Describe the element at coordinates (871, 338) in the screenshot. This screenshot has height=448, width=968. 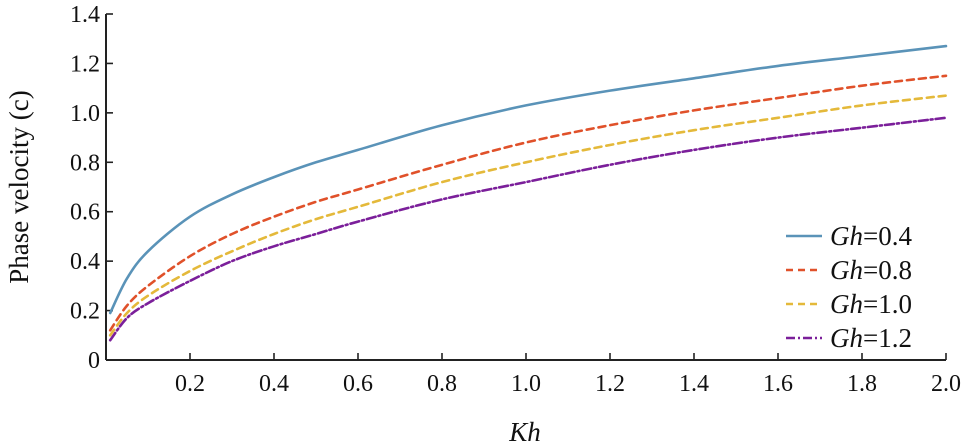
I see `legend-label-4: Gh=1.2` at that location.